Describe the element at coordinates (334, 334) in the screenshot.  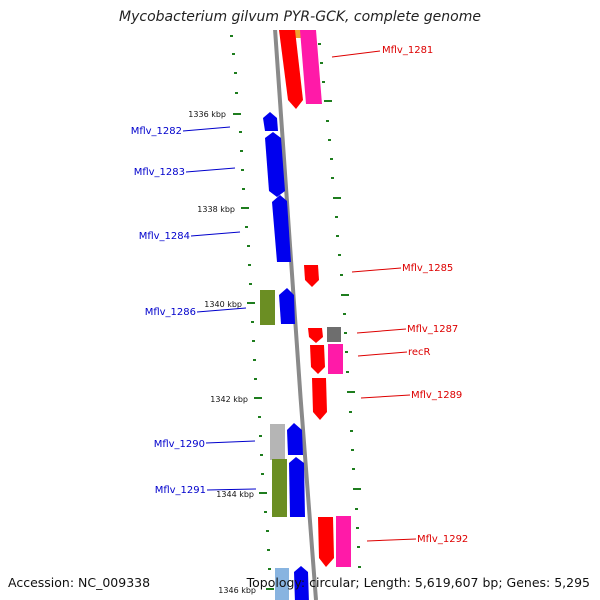
I see `gene-mflv-1287-grey` at that location.